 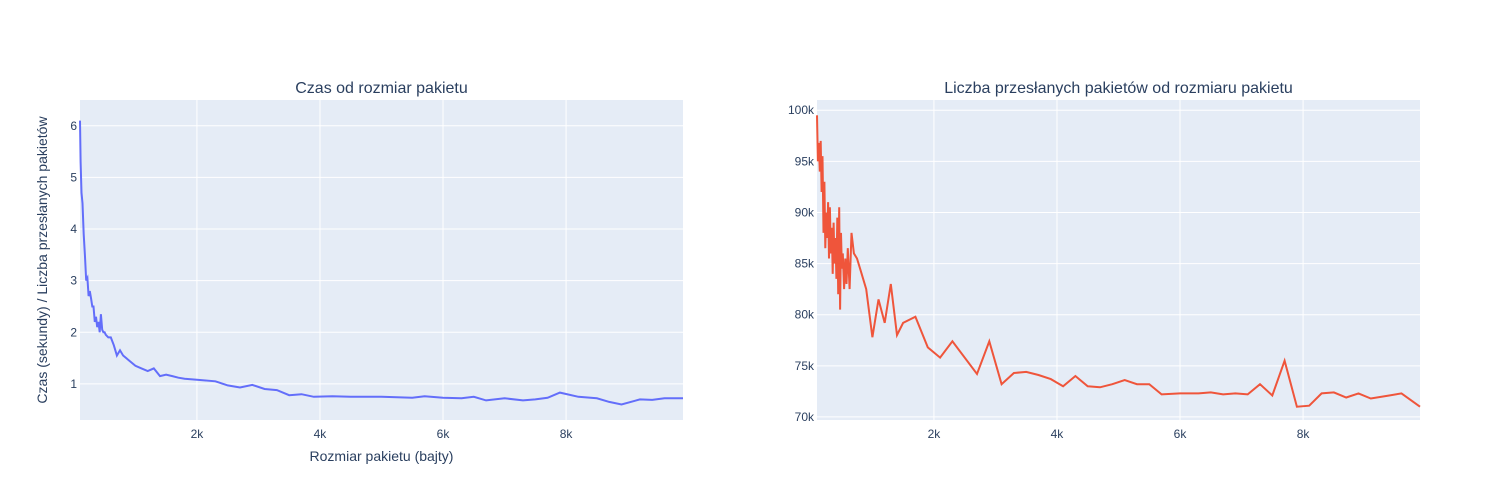 What do you see at coordinates (805, 264) in the screenshot?
I see `y-tick-label: 85k` at bounding box center [805, 264].